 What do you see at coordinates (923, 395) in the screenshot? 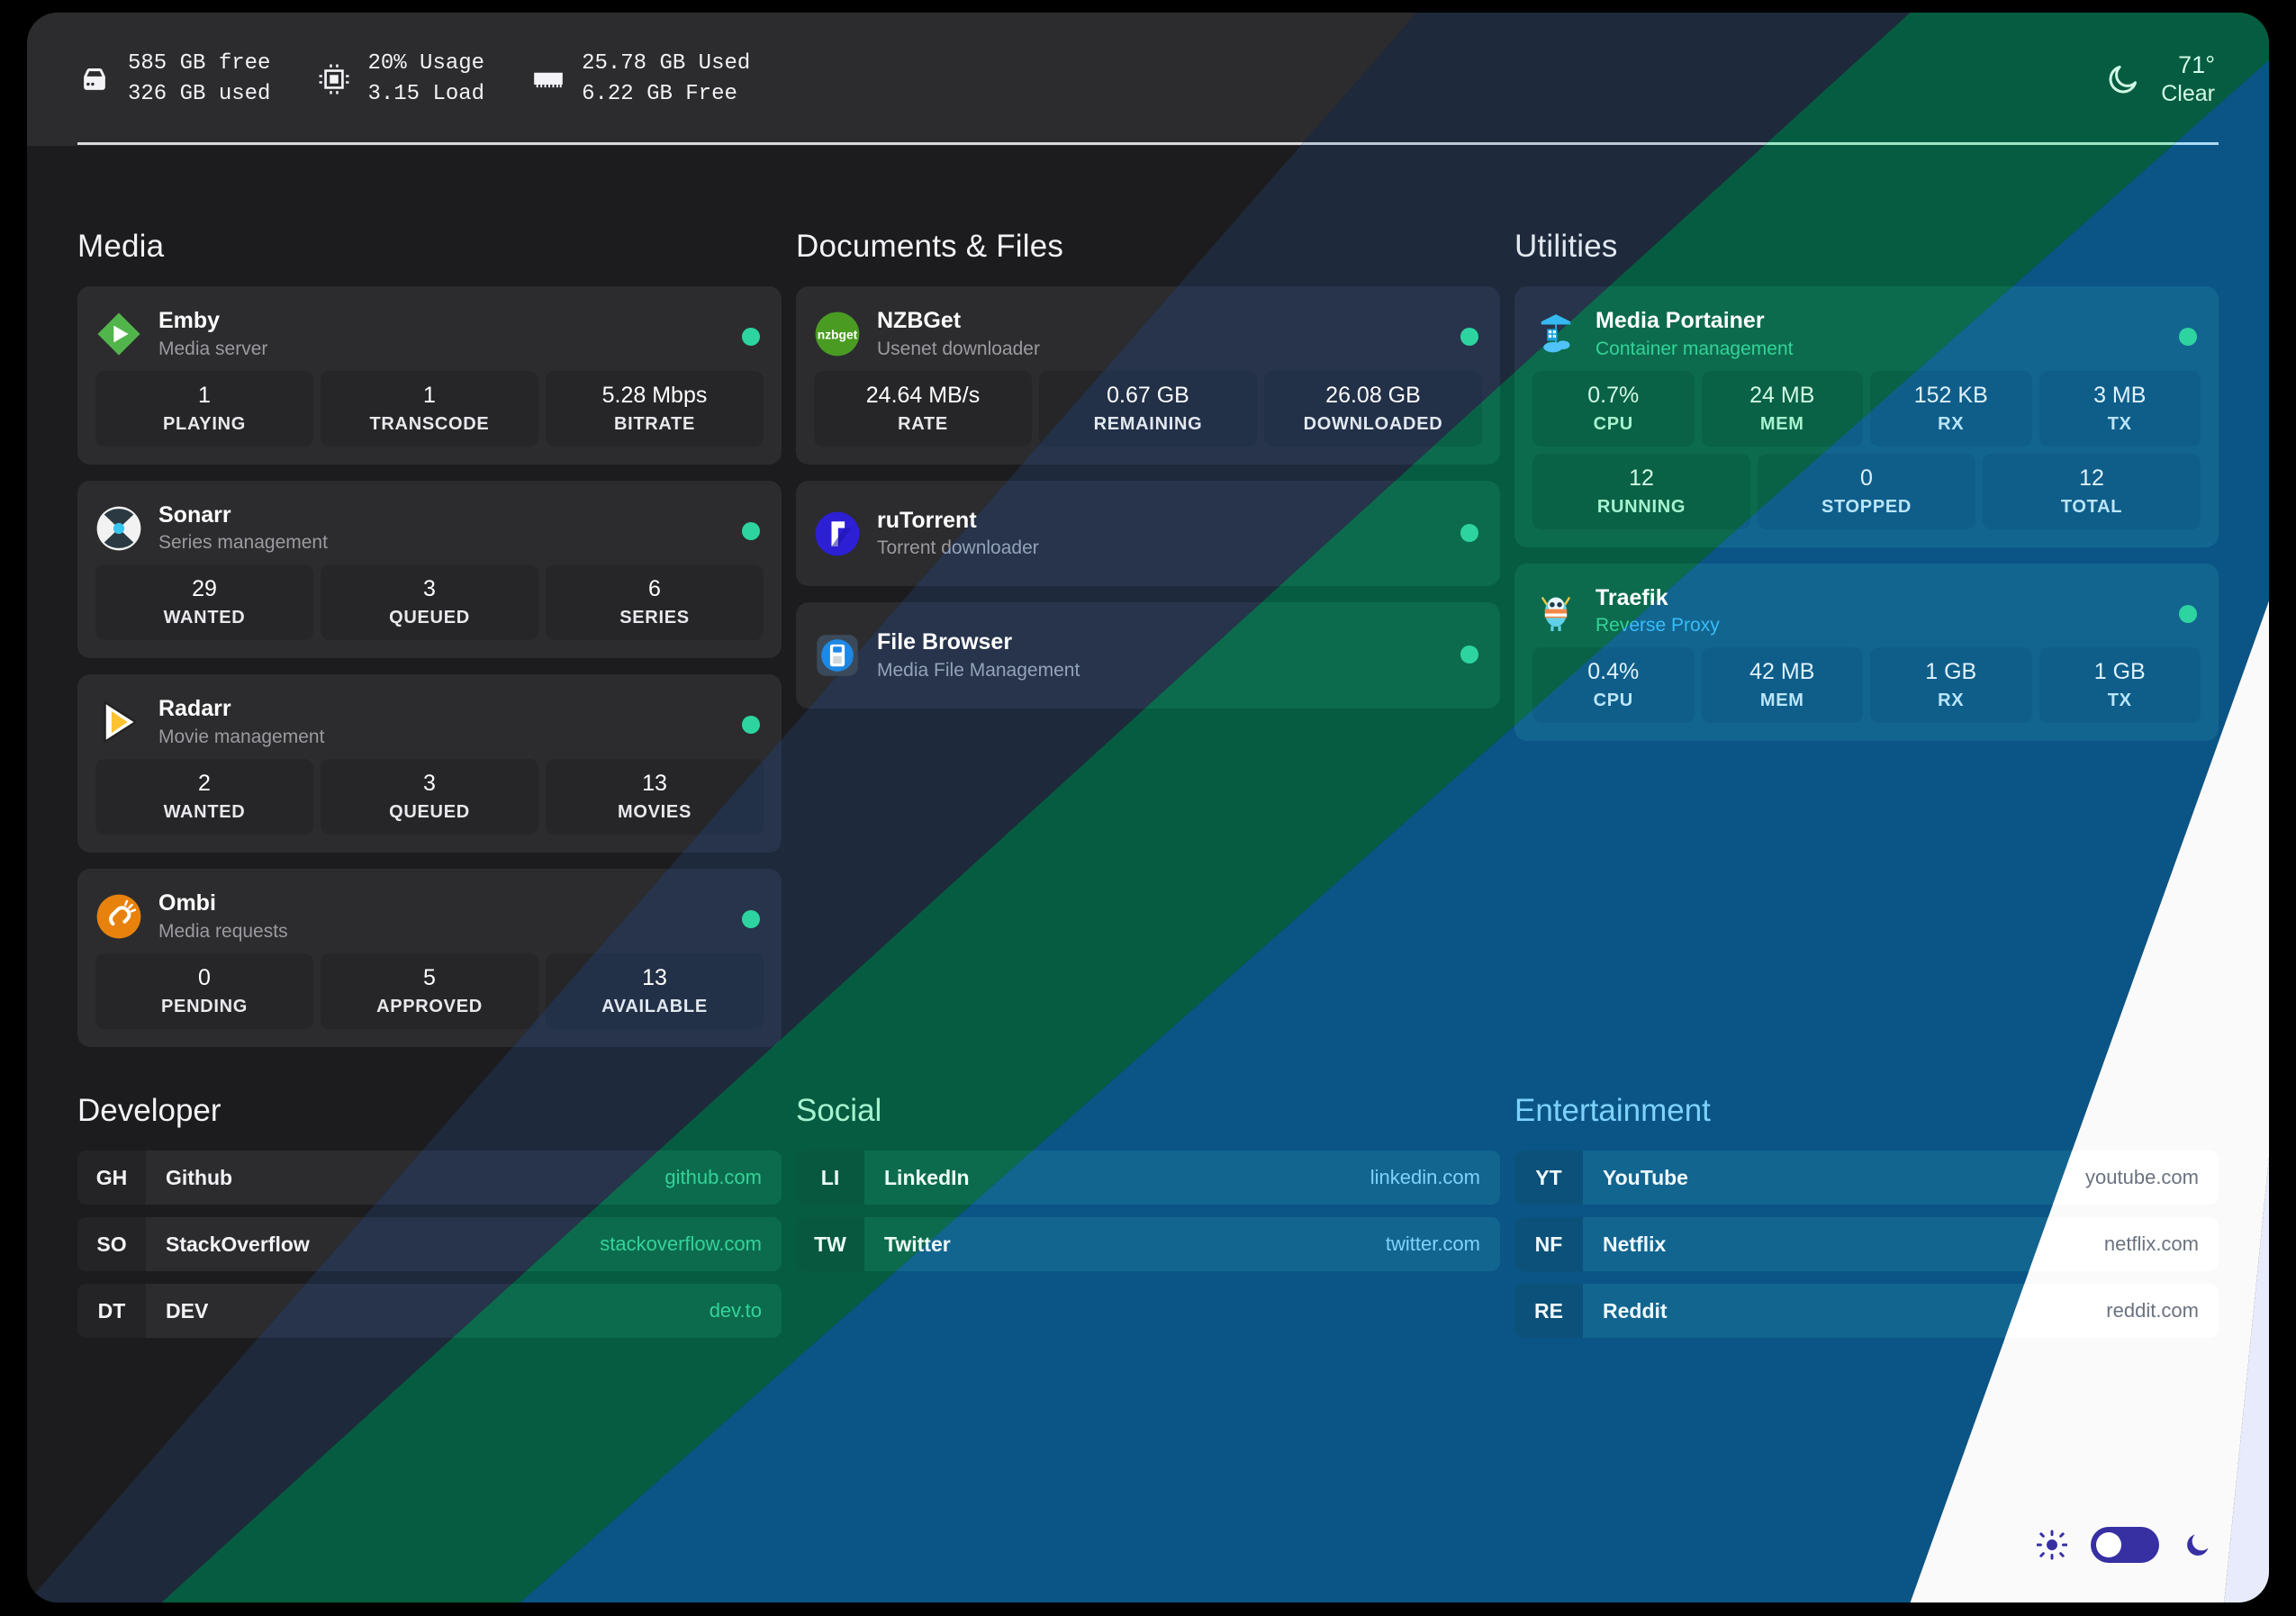
I see `service-stat-value: 24.64 MB/s` at bounding box center [923, 395].